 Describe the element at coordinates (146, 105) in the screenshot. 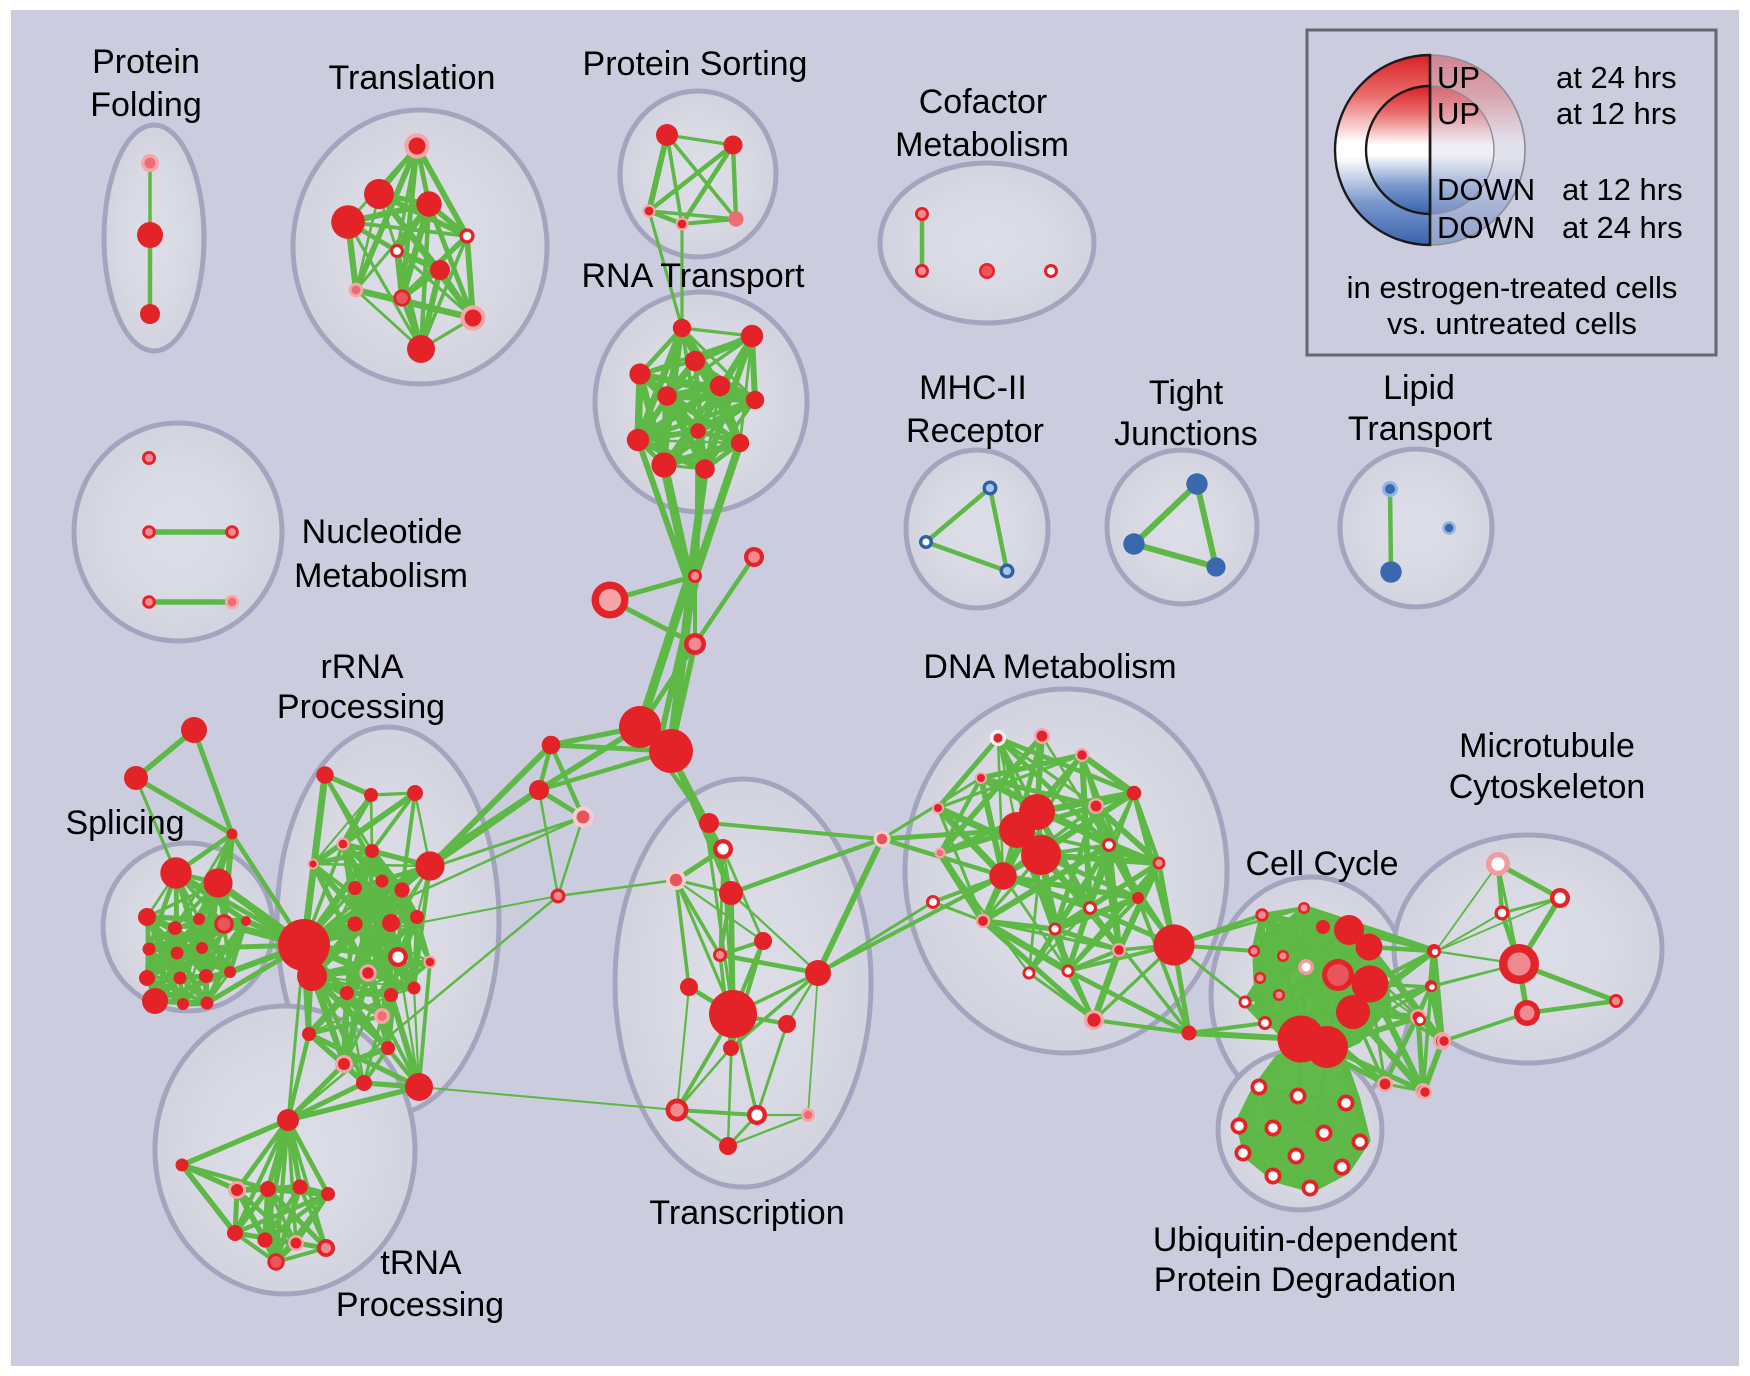

I see `svg-text: Folding` at that location.